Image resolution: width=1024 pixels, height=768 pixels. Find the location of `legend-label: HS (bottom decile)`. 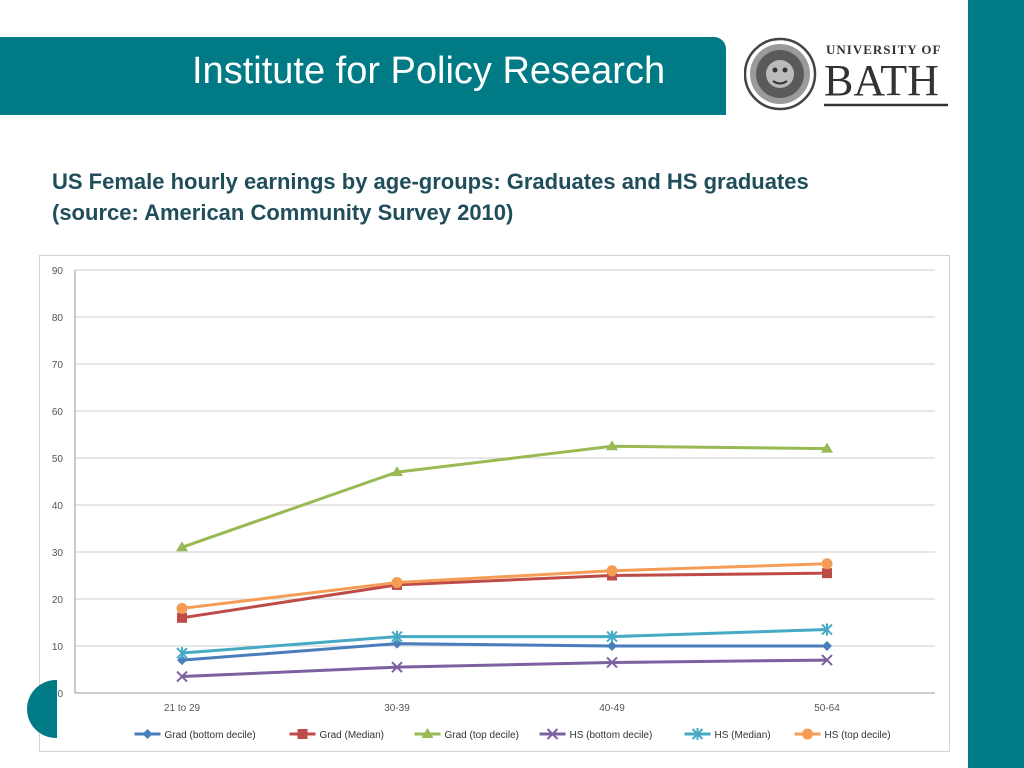

legend-label: HS (bottom decile) is located at coordinates (611, 735).